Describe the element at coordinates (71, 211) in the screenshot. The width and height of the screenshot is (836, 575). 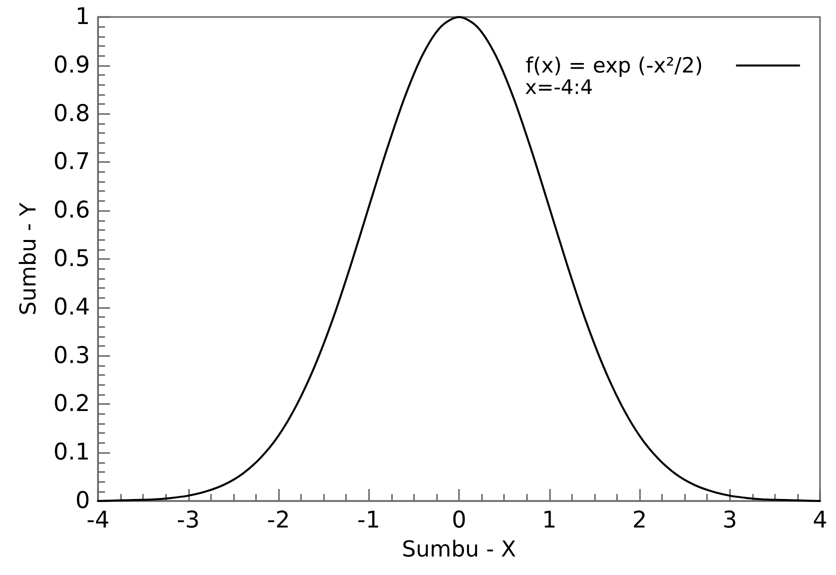
I see `y-tick-label: 0.6` at that location.